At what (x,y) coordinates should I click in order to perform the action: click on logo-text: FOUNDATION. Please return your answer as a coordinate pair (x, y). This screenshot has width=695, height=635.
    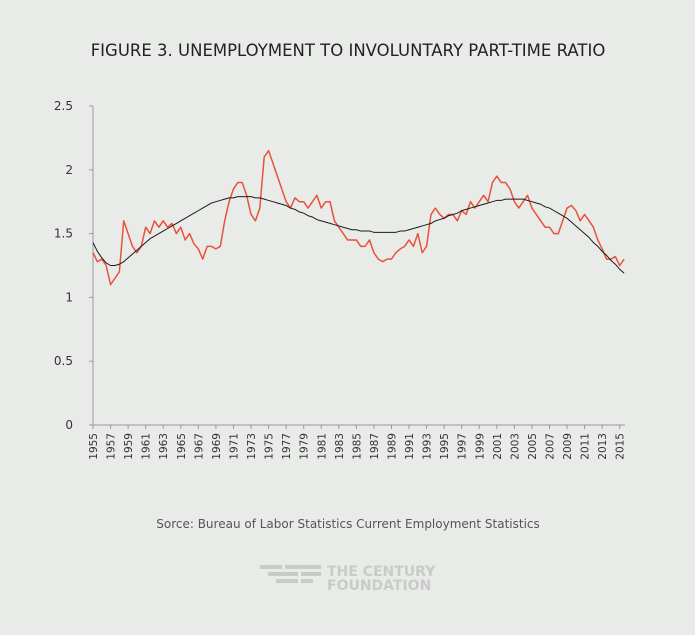
    Looking at the image, I should click on (379, 586).